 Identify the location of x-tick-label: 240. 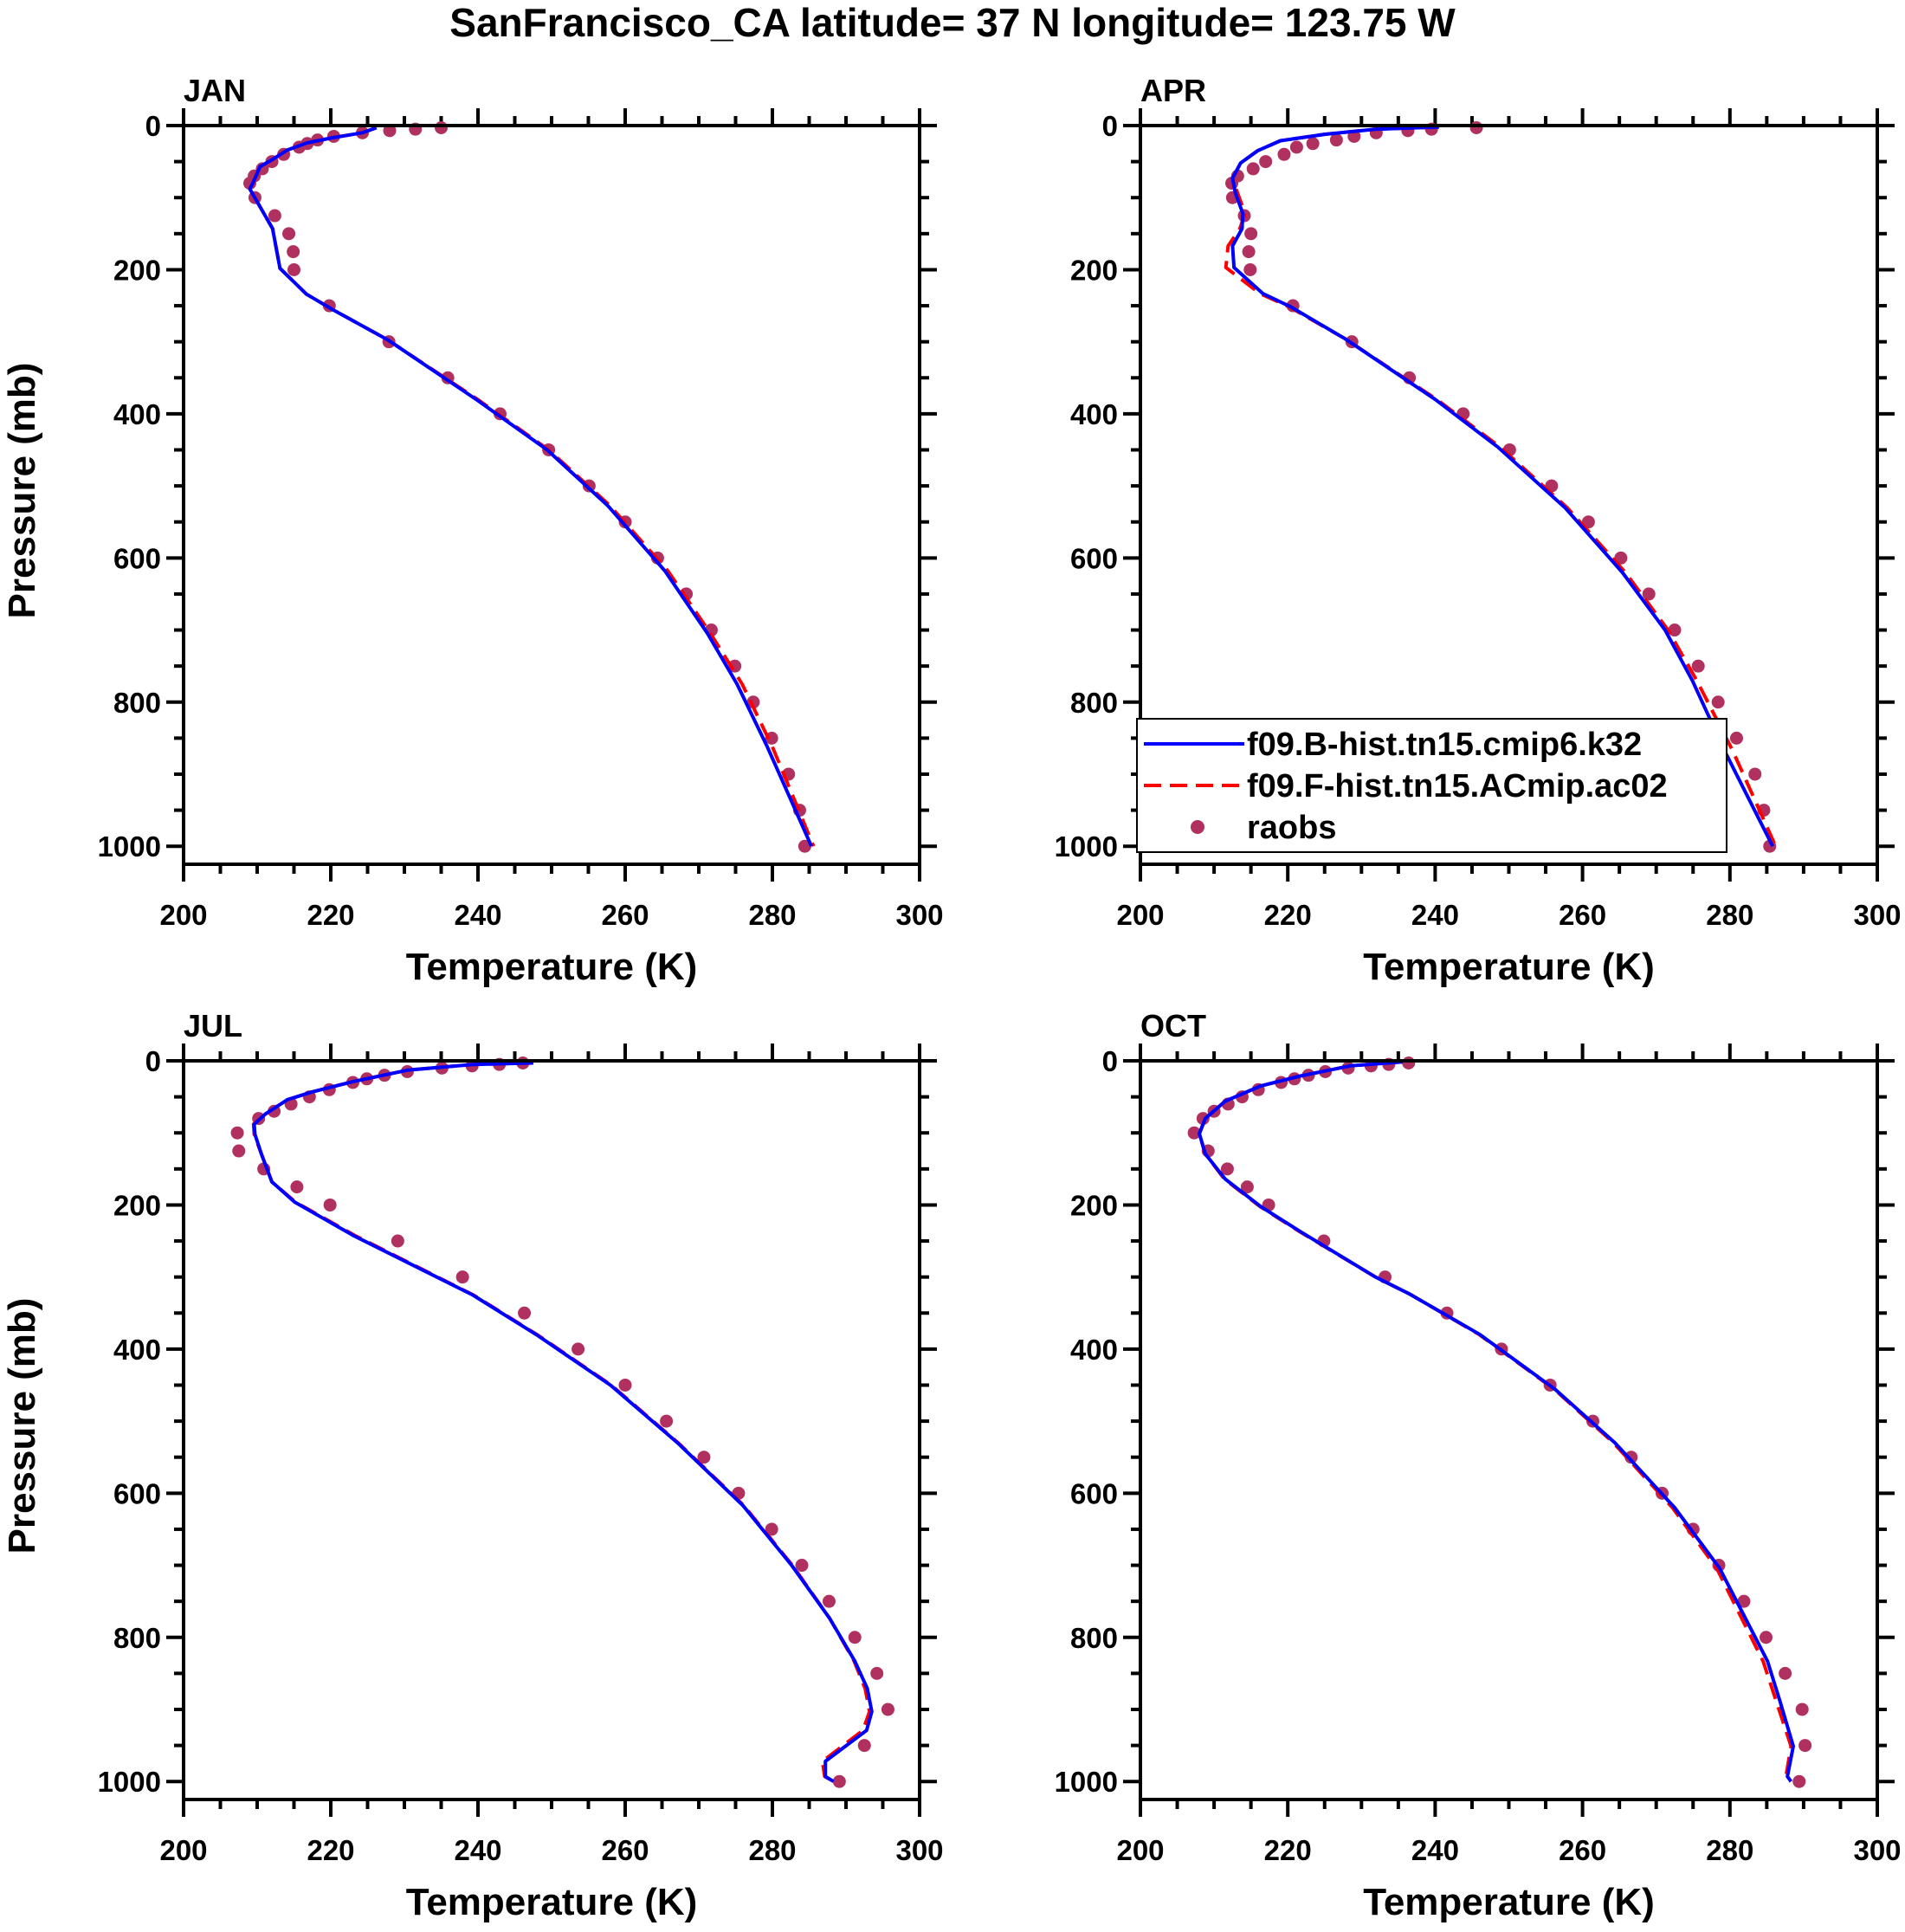
(1435, 1850).